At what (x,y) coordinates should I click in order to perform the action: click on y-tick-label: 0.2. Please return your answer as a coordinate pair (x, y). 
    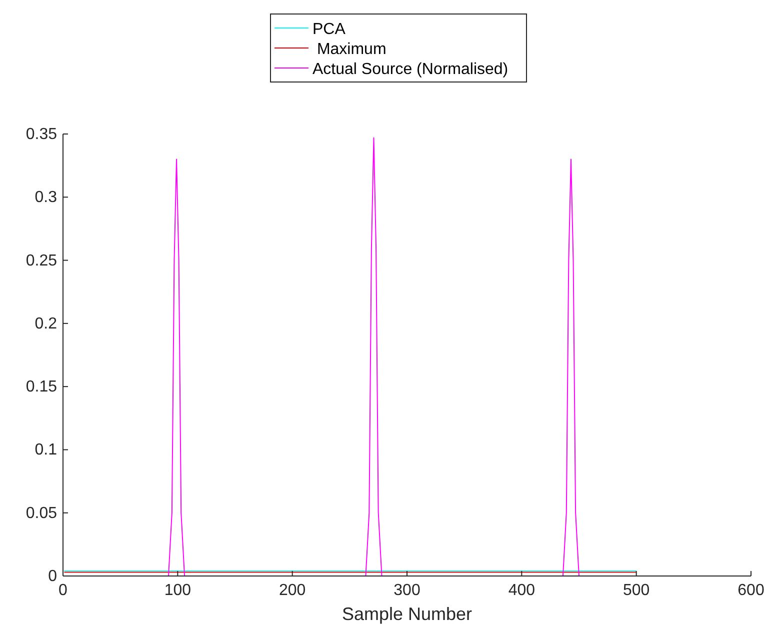
    Looking at the image, I should click on (46, 323).